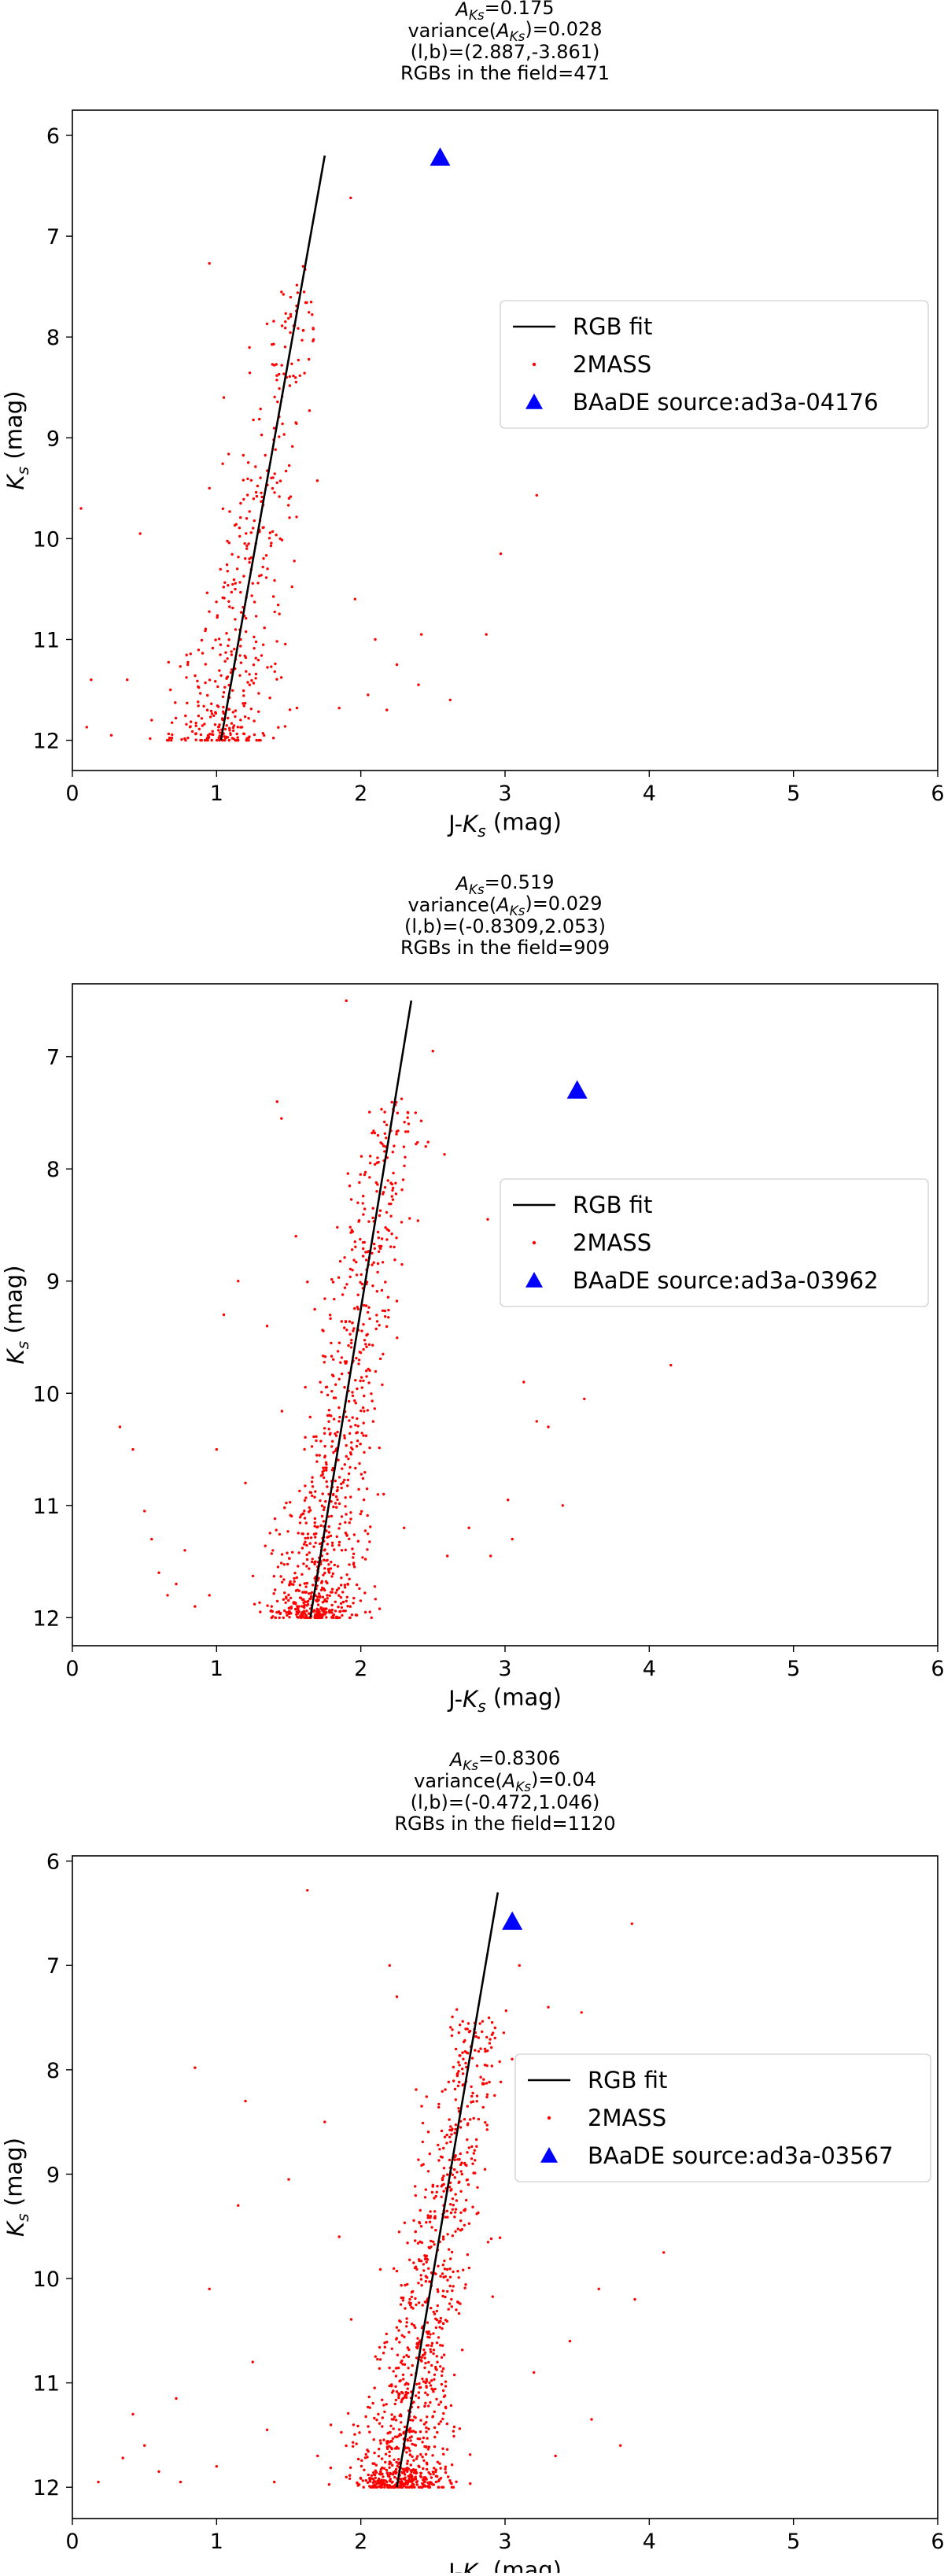  Describe the element at coordinates (216, 1669) in the screenshot. I see `x-tick-label: 1` at that location.